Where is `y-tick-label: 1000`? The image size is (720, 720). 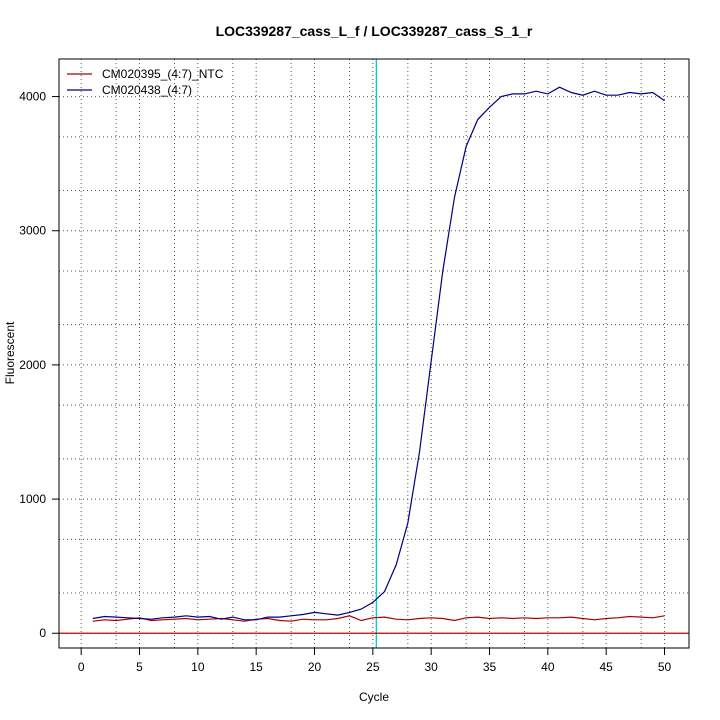
y-tick-label: 1000 is located at coordinates (32, 499).